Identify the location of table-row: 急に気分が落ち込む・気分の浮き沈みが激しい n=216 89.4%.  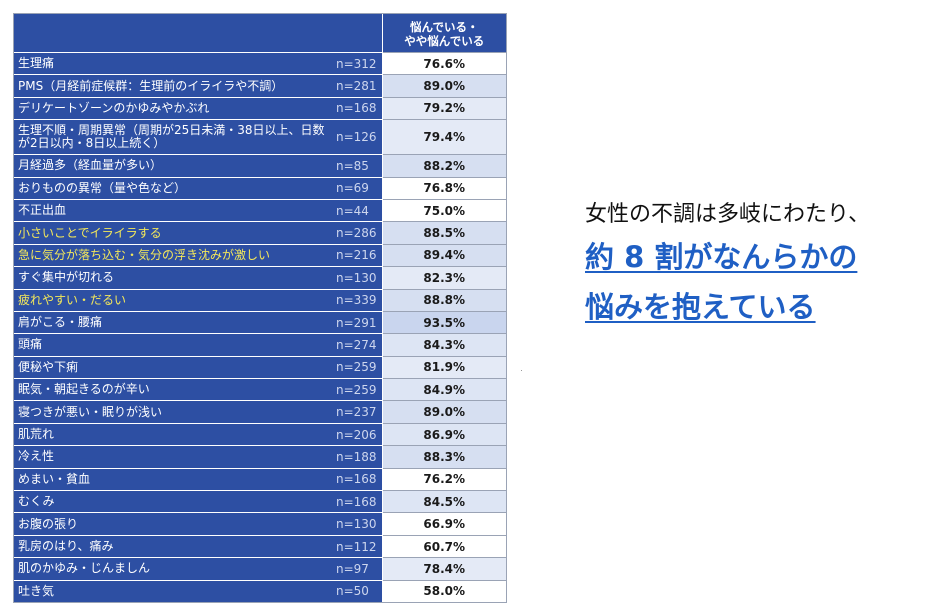
(260, 255).